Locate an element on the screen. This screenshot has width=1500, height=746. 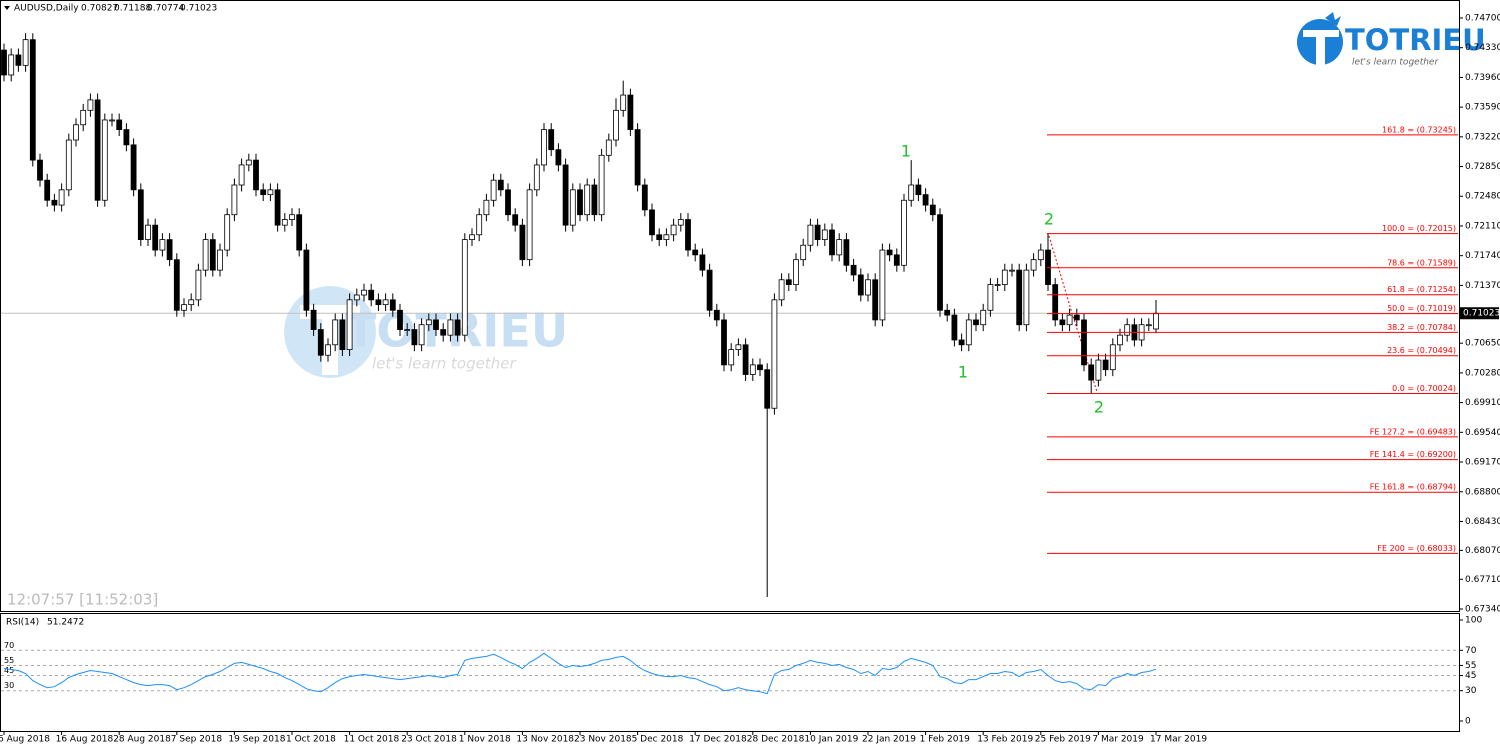
x-tick-label: 17 Mar 2019 is located at coordinates (1178, 740).